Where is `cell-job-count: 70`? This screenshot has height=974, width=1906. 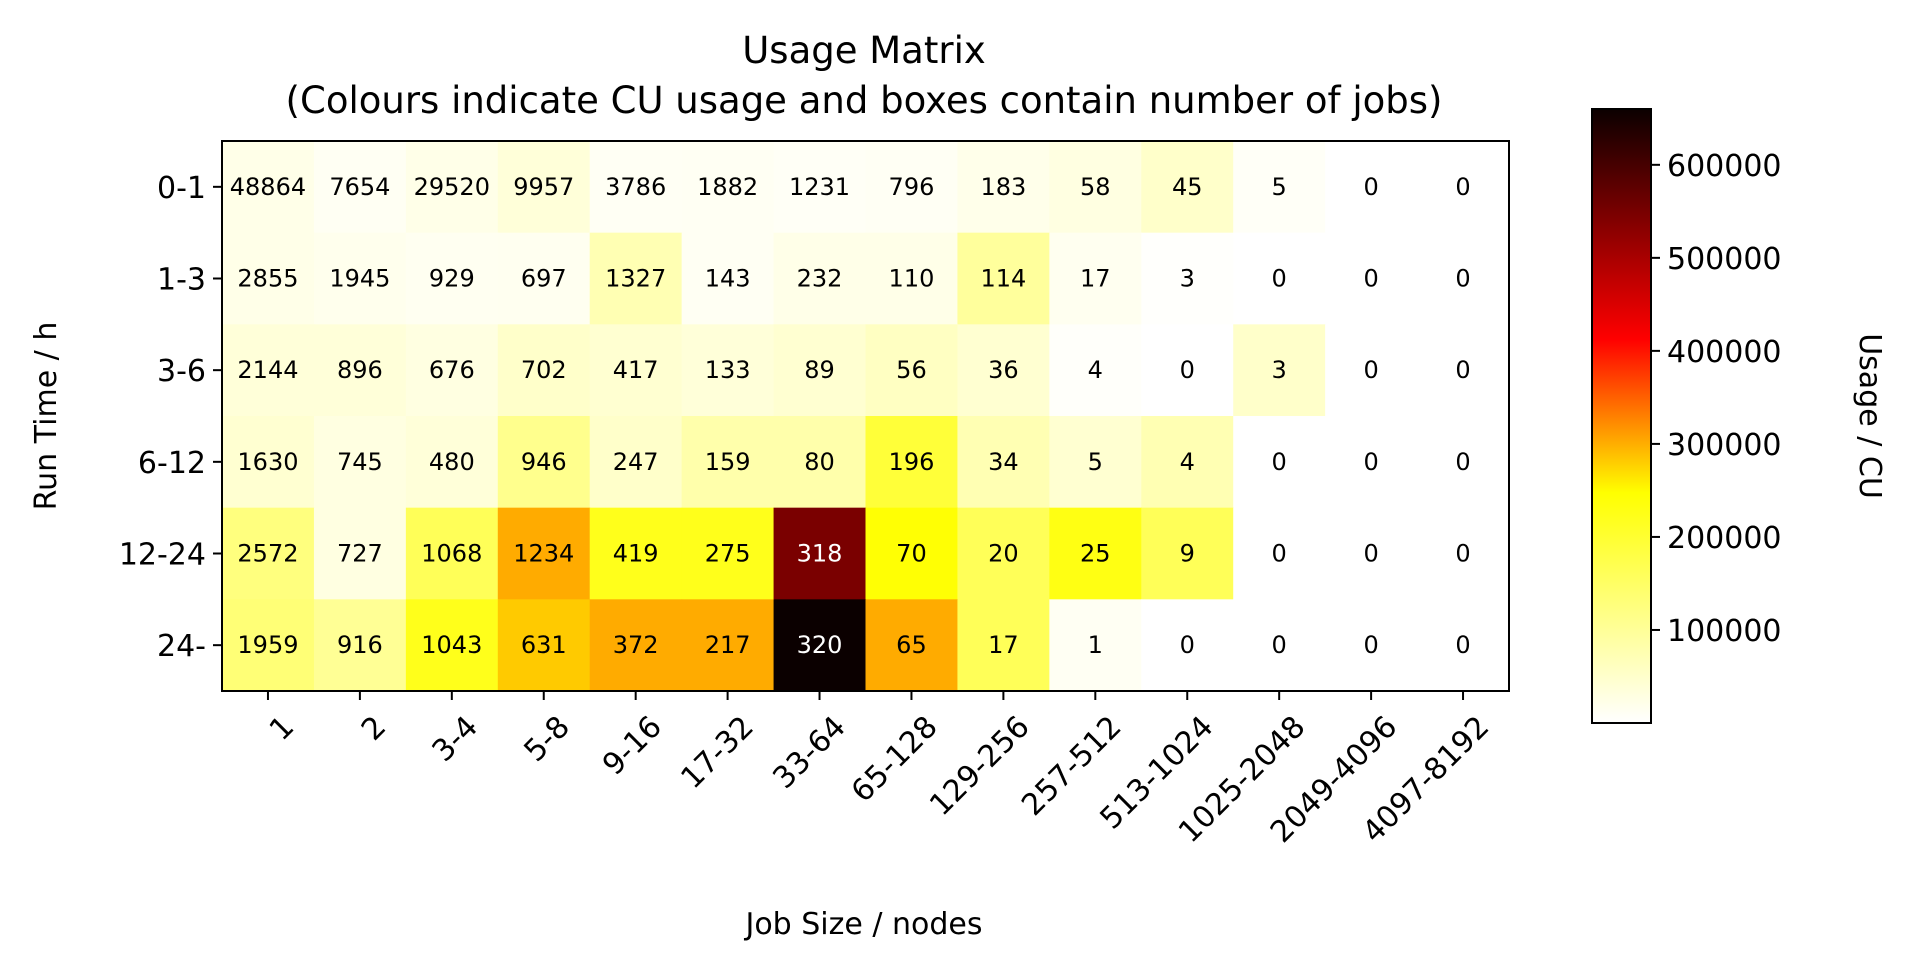 cell-job-count: 70 is located at coordinates (911, 554).